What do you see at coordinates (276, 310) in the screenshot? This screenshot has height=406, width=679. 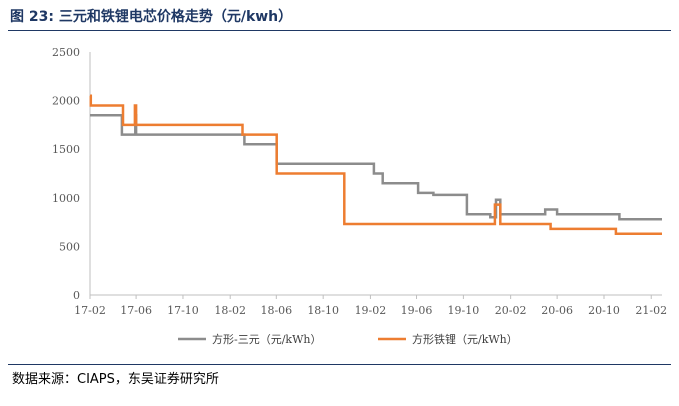 I see `x-tick-label: 18-06` at bounding box center [276, 310].